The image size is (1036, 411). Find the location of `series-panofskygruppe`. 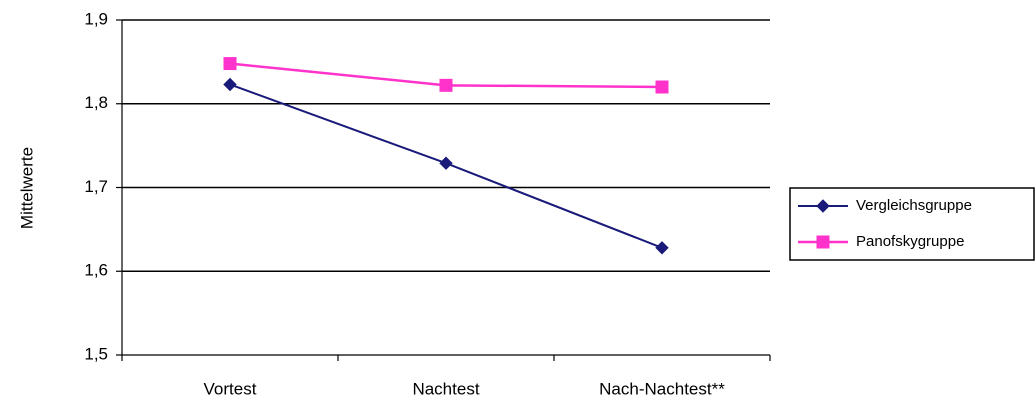

series-panofskygruppe is located at coordinates (446, 75).